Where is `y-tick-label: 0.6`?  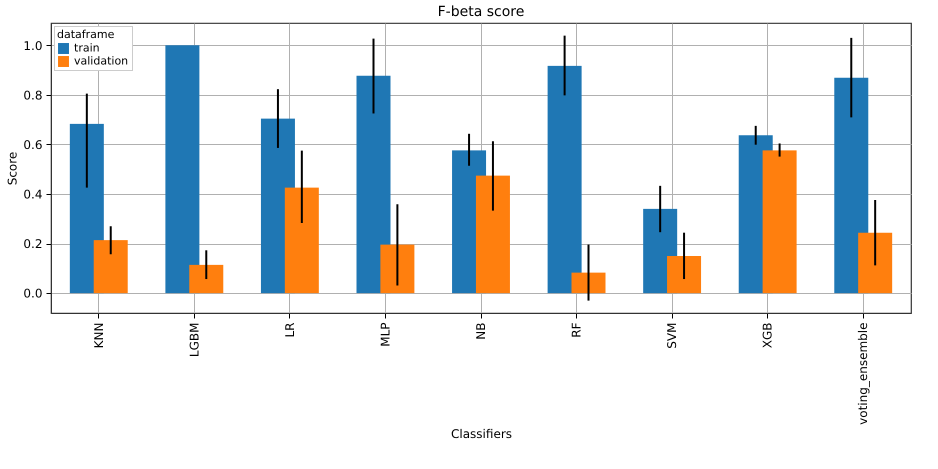 y-tick-label: 0.6 is located at coordinates (32, 145).